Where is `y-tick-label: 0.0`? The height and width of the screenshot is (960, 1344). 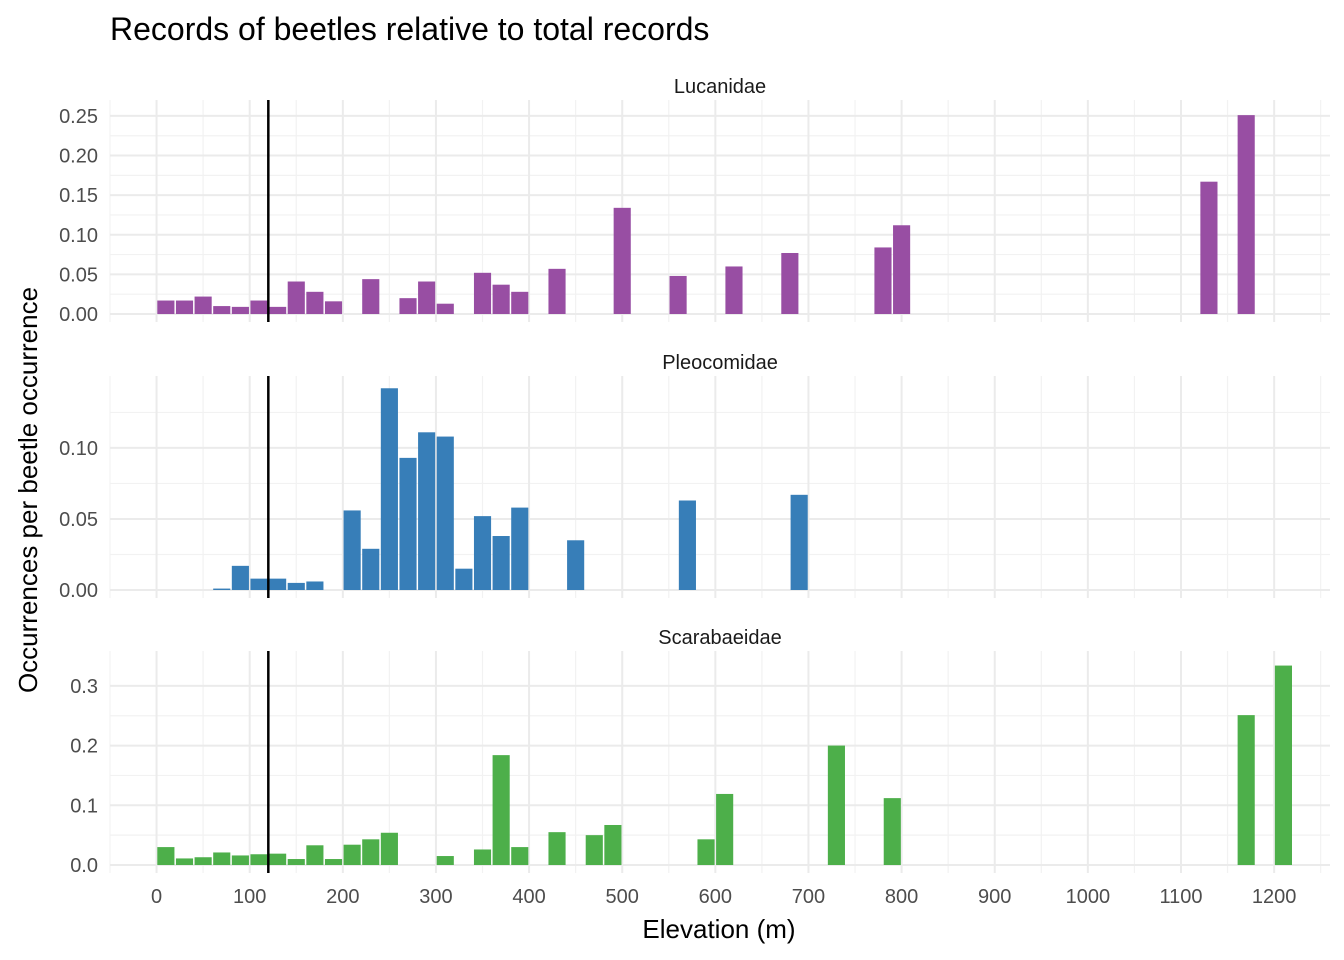 y-tick-label: 0.0 is located at coordinates (84, 866).